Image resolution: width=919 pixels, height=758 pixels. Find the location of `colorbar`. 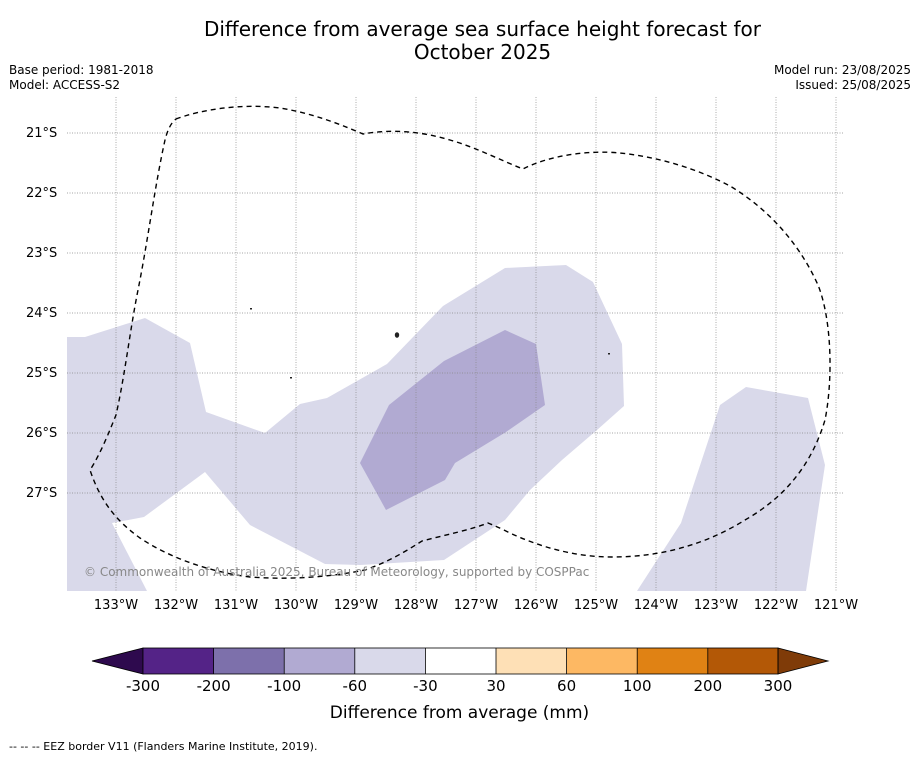

colorbar is located at coordinates (460, 661).